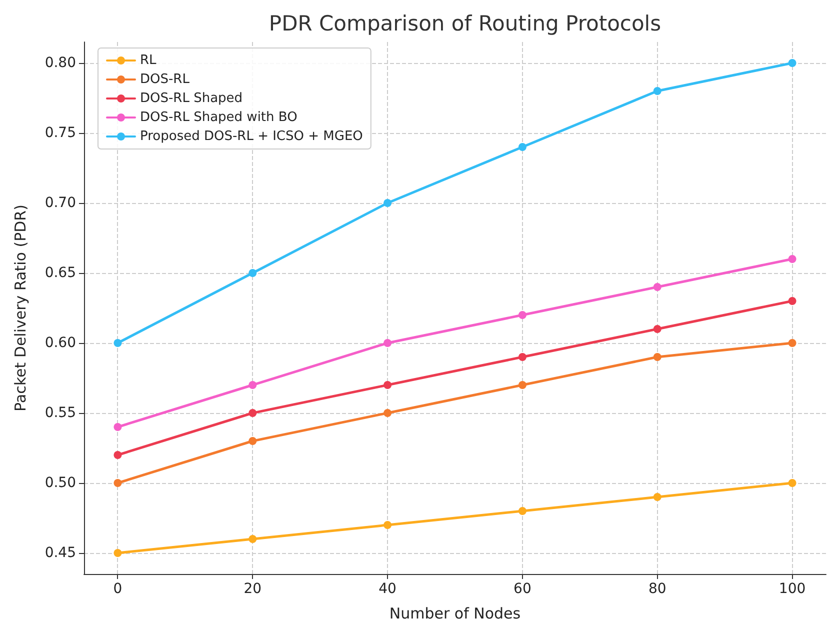  Describe the element at coordinates (219, 117) in the screenshot. I see `legend-label: DOS-RL Shaped with BO` at that location.